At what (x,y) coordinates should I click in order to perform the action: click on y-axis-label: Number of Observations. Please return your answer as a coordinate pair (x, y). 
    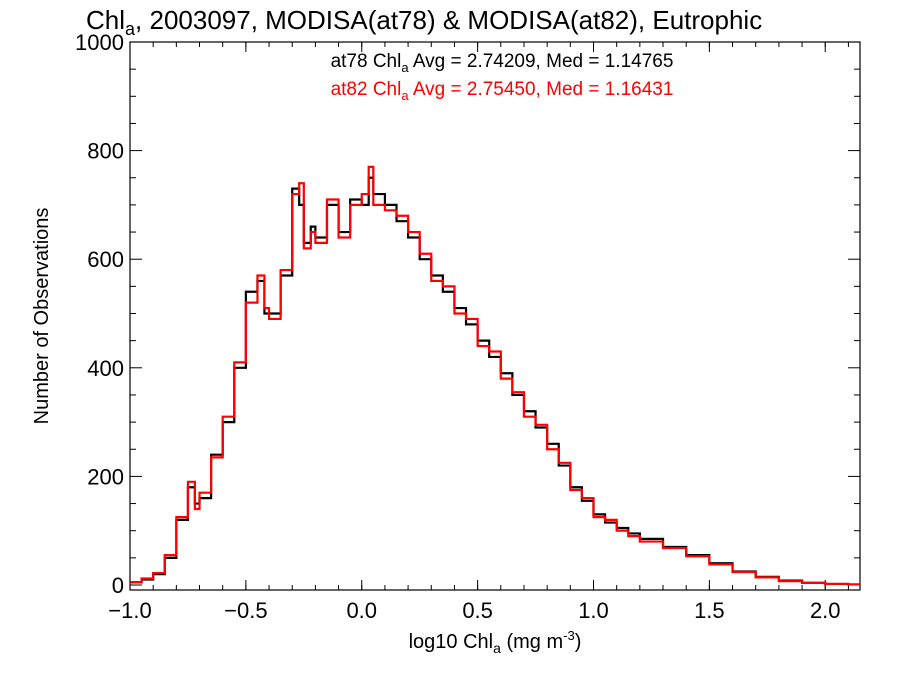
    Looking at the image, I should click on (42, 316).